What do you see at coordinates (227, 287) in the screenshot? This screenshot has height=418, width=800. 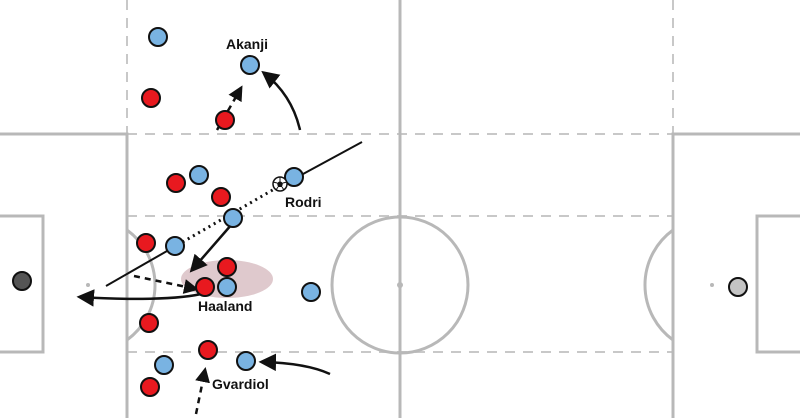 I see `blue-player-haaland` at bounding box center [227, 287].